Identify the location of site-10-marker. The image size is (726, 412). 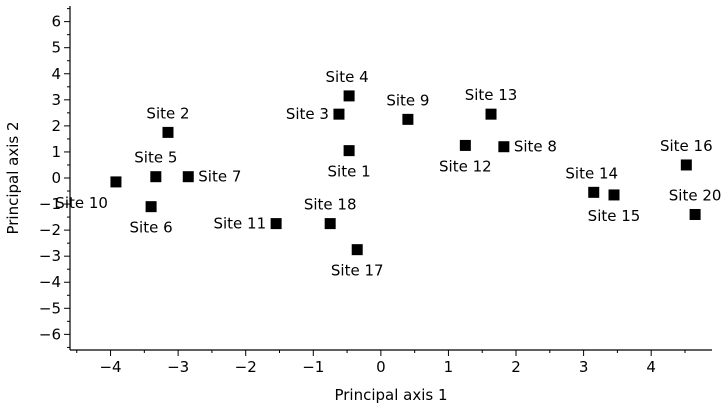
(116, 182).